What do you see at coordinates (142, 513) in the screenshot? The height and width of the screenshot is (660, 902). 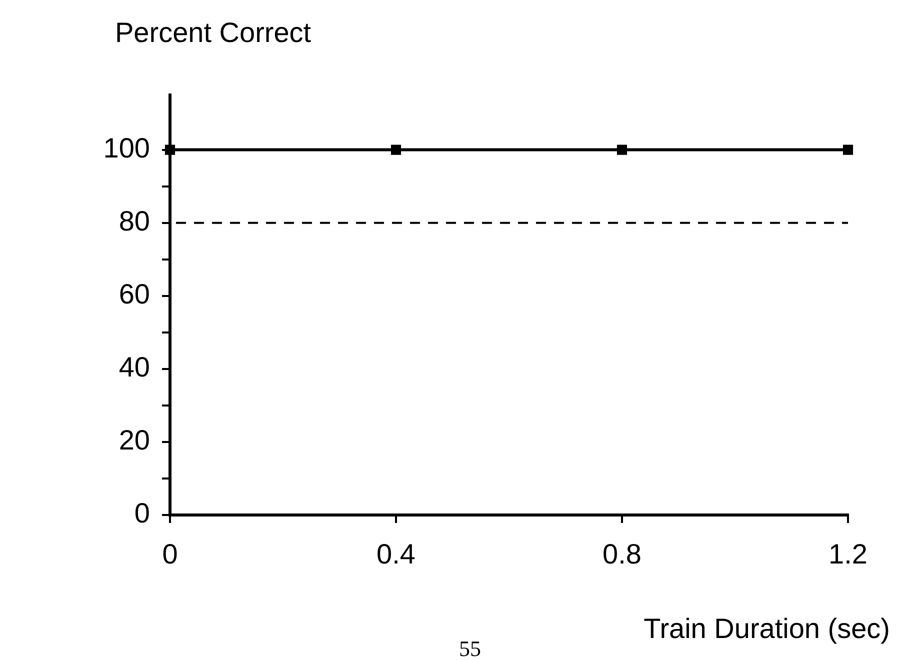 I see `y-tick-label: 0` at bounding box center [142, 513].